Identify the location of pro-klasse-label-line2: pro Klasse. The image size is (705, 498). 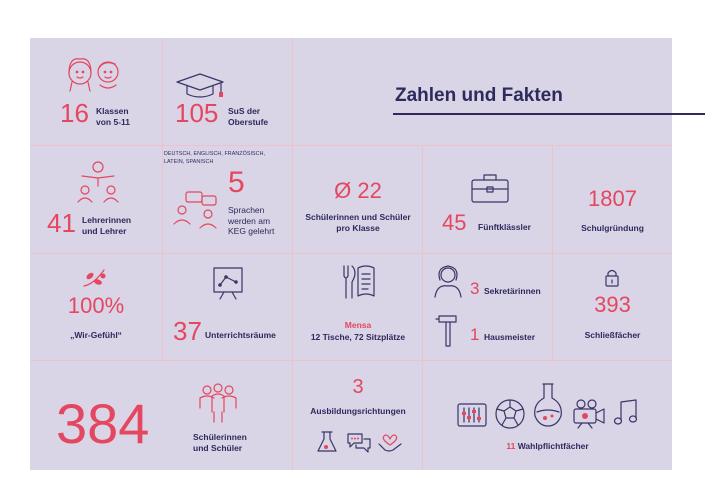
(358, 228).